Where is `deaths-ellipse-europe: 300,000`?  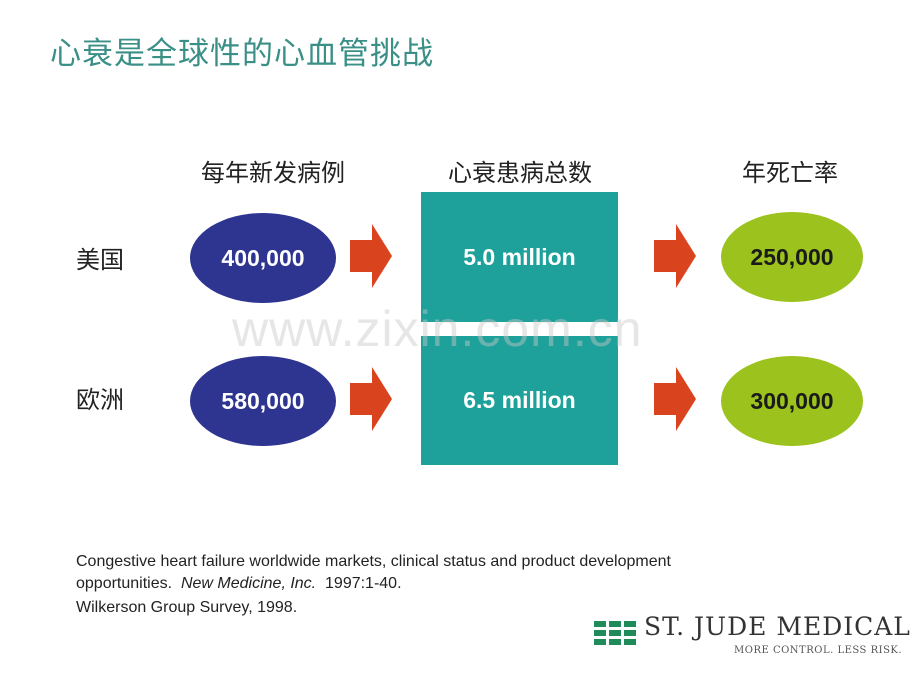 deaths-ellipse-europe: 300,000 is located at coordinates (792, 401).